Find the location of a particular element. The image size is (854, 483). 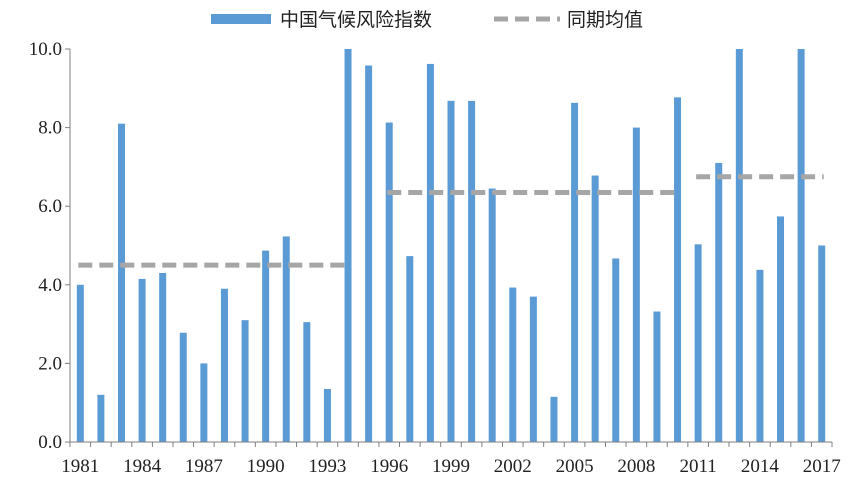

bar-2005 is located at coordinates (575, 272).